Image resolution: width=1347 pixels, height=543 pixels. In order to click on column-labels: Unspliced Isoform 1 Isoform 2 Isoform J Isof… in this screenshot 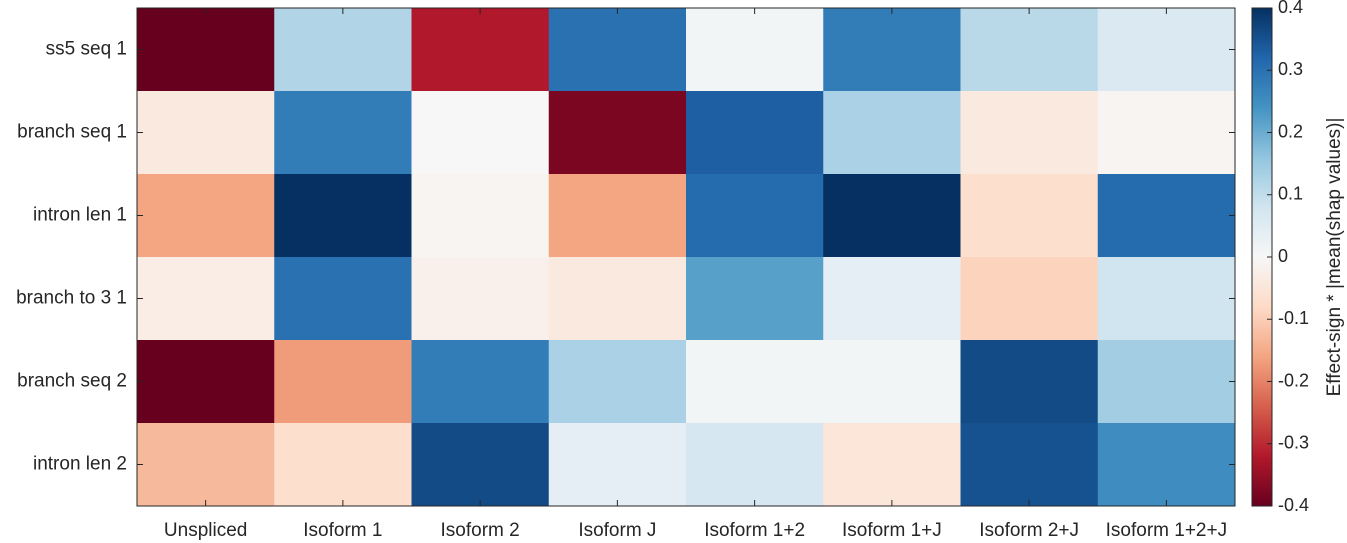, I will do `click(695, 530)`.